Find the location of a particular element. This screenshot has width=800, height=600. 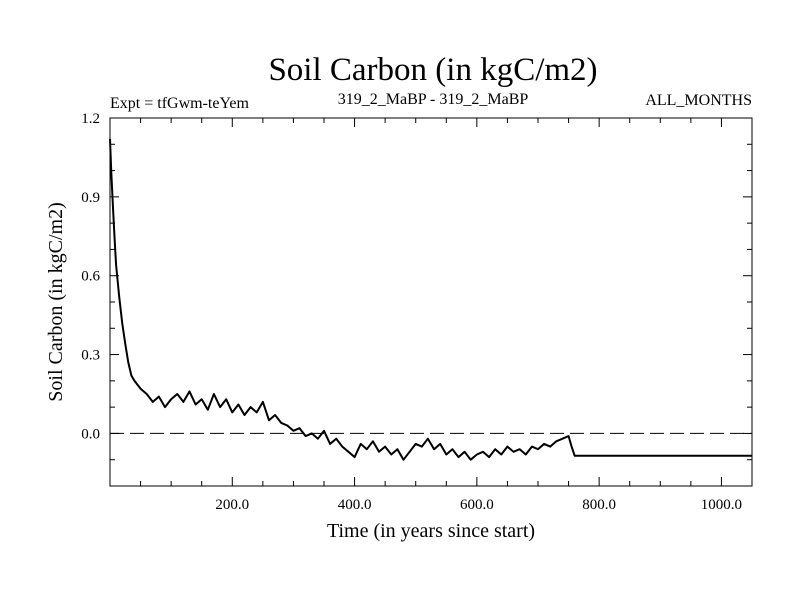

chart-title: Soil Carbon (in kgC/m2) is located at coordinates (432, 70).